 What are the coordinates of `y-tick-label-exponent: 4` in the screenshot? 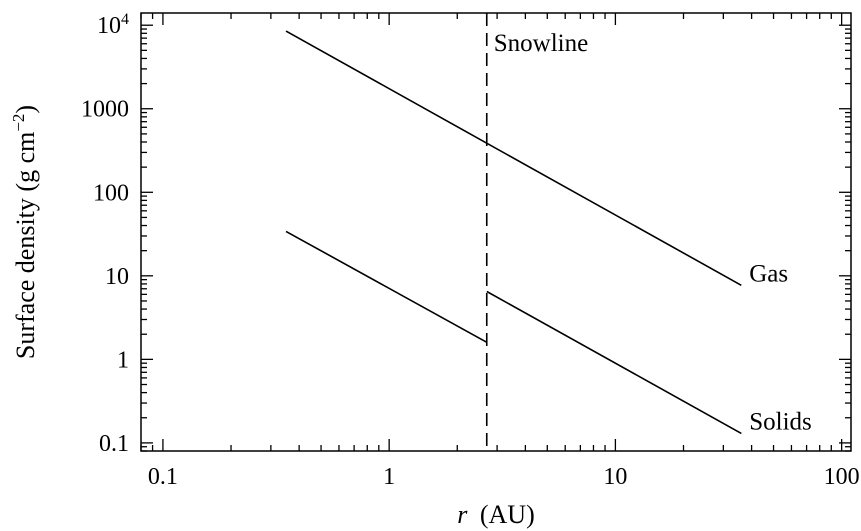 It's located at (125, 19).